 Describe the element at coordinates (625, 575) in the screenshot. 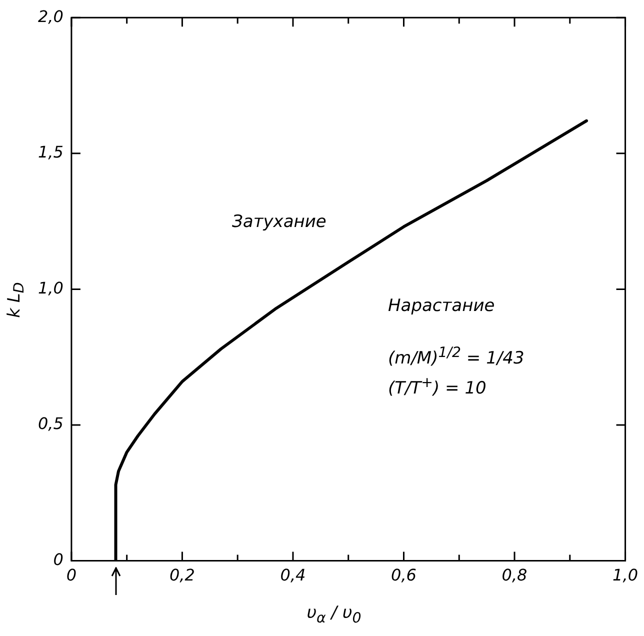

I see `x-tick-label: 1,0` at that location.